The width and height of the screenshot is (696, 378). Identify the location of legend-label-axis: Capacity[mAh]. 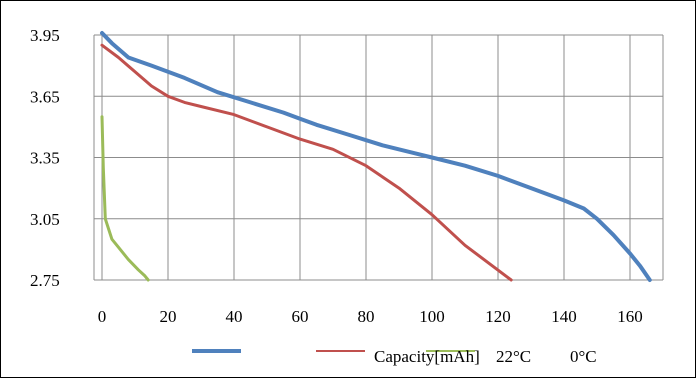
(427, 356).